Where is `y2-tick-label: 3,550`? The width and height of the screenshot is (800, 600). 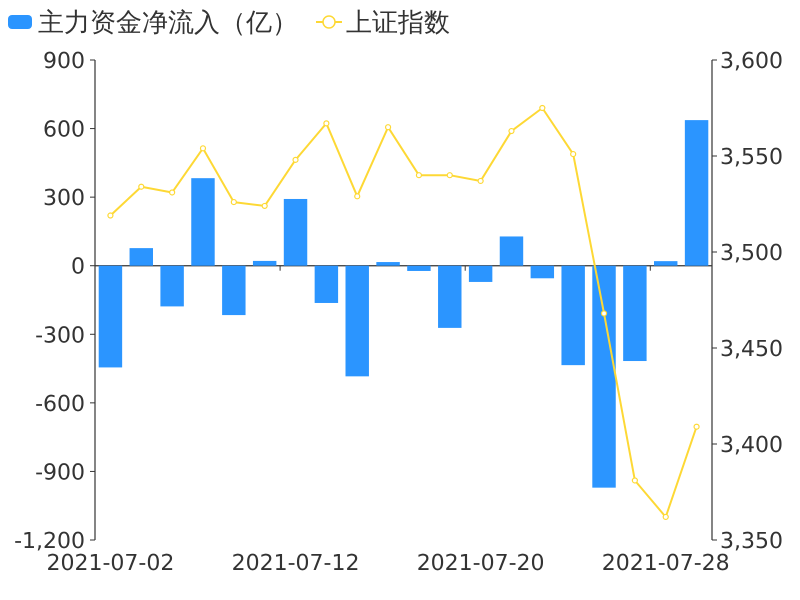
y2-tick-label: 3,550 is located at coordinates (751, 157).